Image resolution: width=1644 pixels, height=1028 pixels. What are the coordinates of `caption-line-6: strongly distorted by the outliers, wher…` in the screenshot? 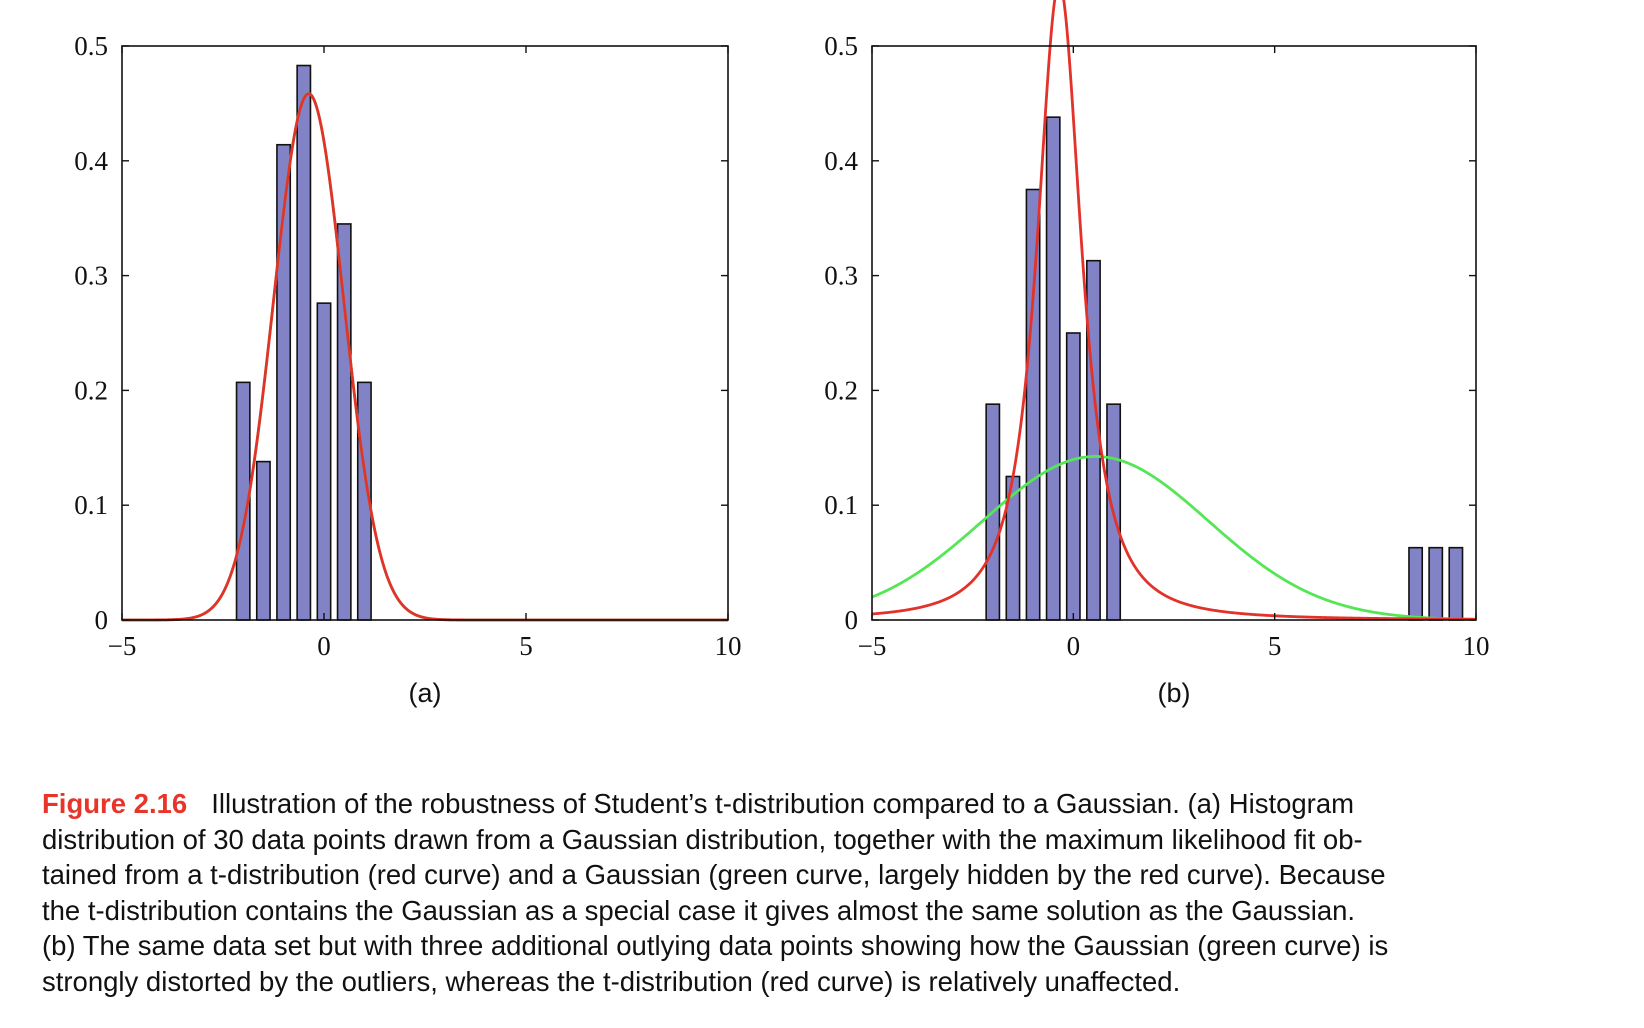 It's located at (611, 981).